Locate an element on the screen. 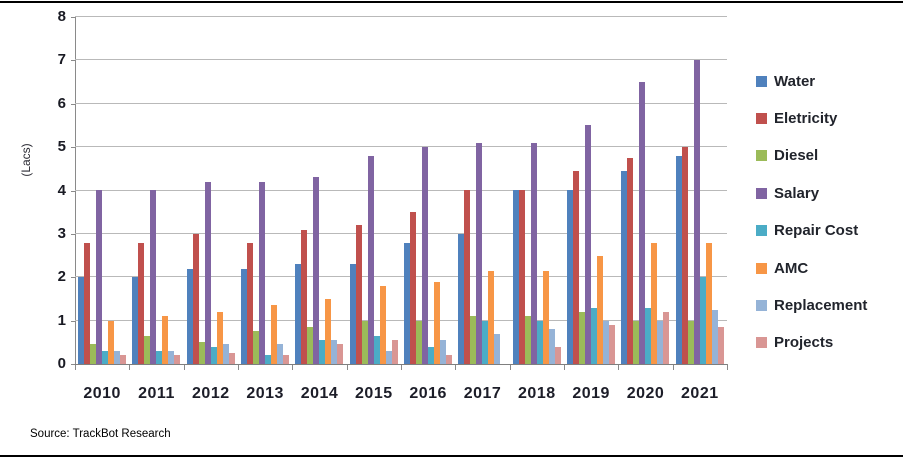 The image size is (903, 458). x-axis-tick-label-2014: 2014 is located at coordinates (319, 393).